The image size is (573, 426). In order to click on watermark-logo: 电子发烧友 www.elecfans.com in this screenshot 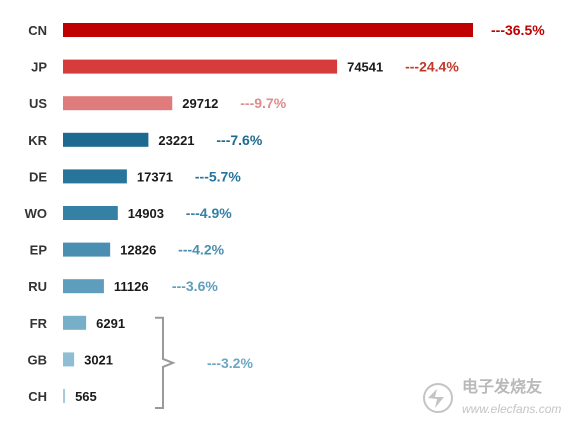, I will do `click(492, 396)`.